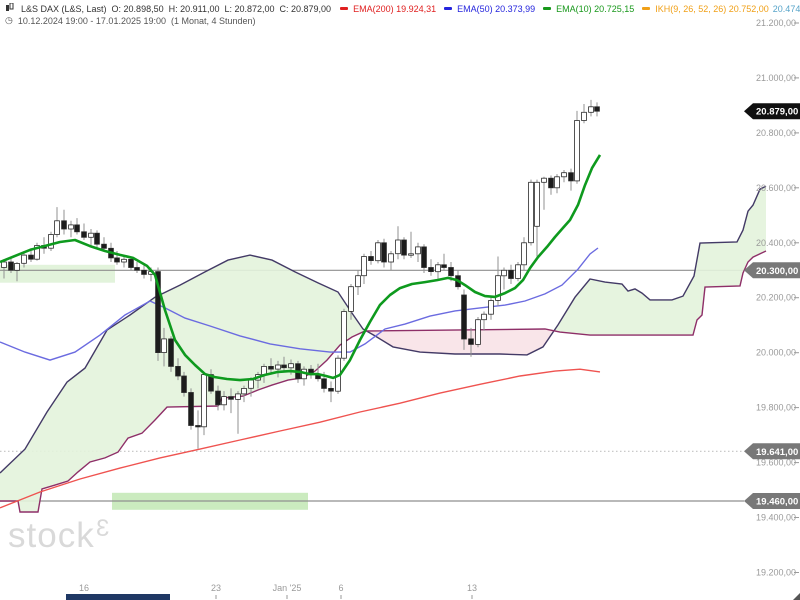  What do you see at coordinates (287, 588) in the screenshot?
I see `x-axis-label: Jan '25` at bounding box center [287, 588].